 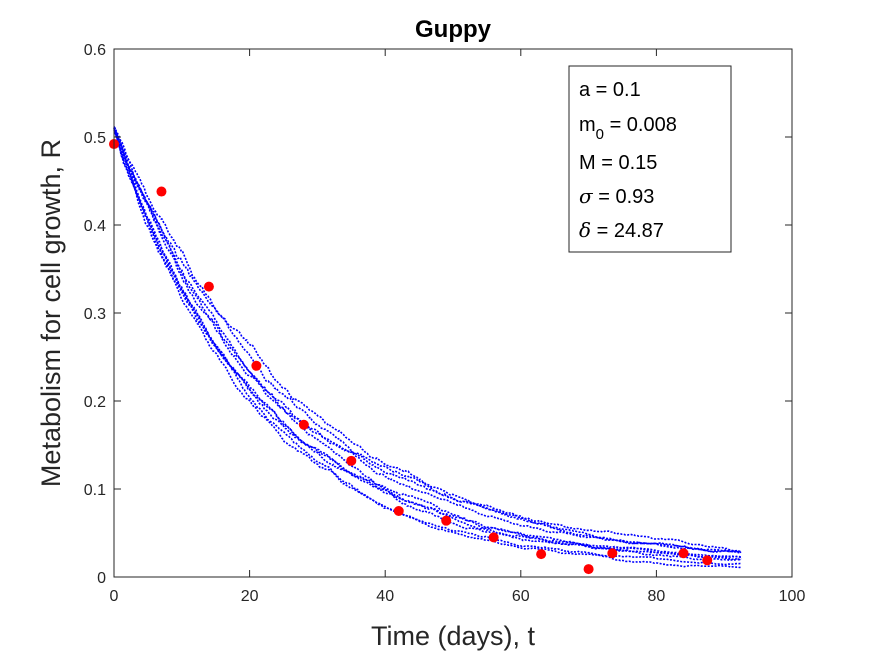 What do you see at coordinates (95, 138) in the screenshot?
I see `y-tick-label: 0.5` at bounding box center [95, 138].